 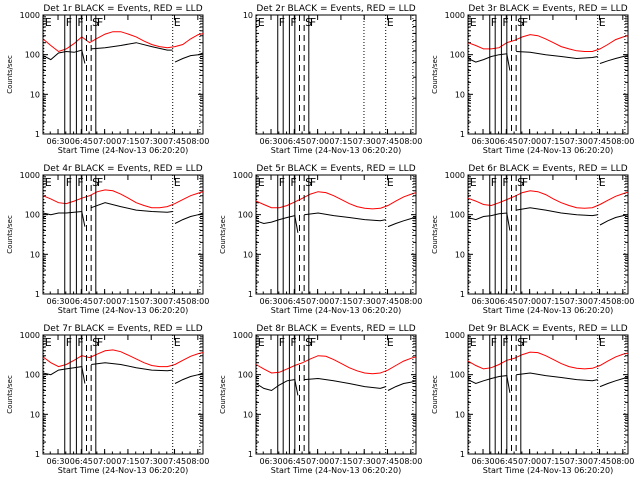 What do you see at coordinates (335, 169) in the screenshot?
I see `chart-title: Det 5r BLACK = Events, RED = LLD` at bounding box center [335, 169].